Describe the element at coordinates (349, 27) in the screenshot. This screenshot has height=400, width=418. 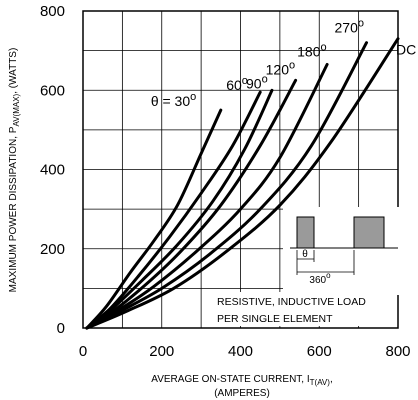
I see `curve-label: 270o` at that location.